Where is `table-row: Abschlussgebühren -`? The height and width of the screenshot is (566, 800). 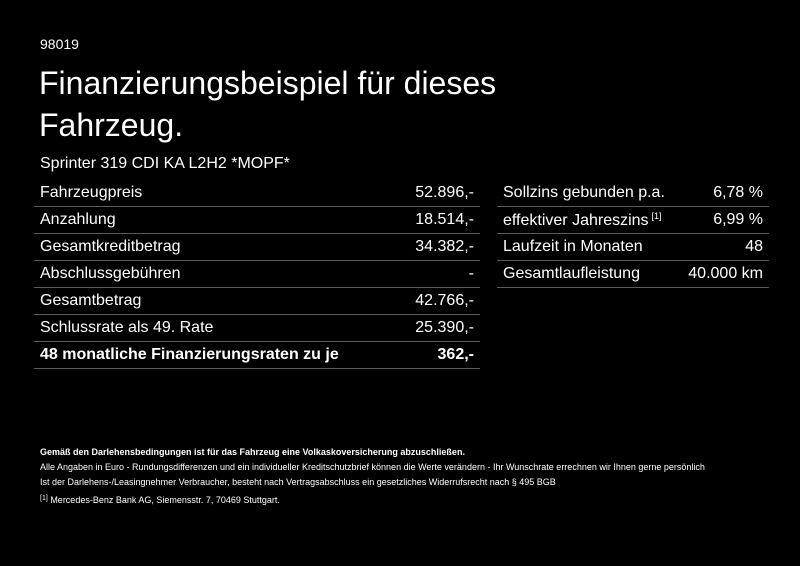
table-row: Abschlussgebühren - is located at coordinates (257, 274).